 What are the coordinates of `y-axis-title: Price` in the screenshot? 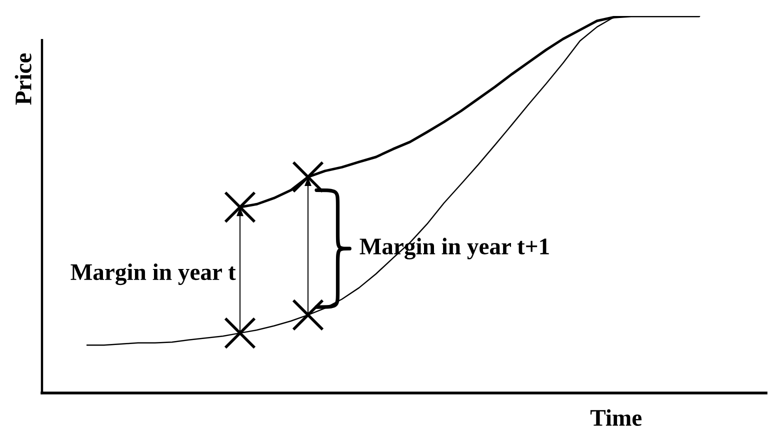 It's located at (23, 79).